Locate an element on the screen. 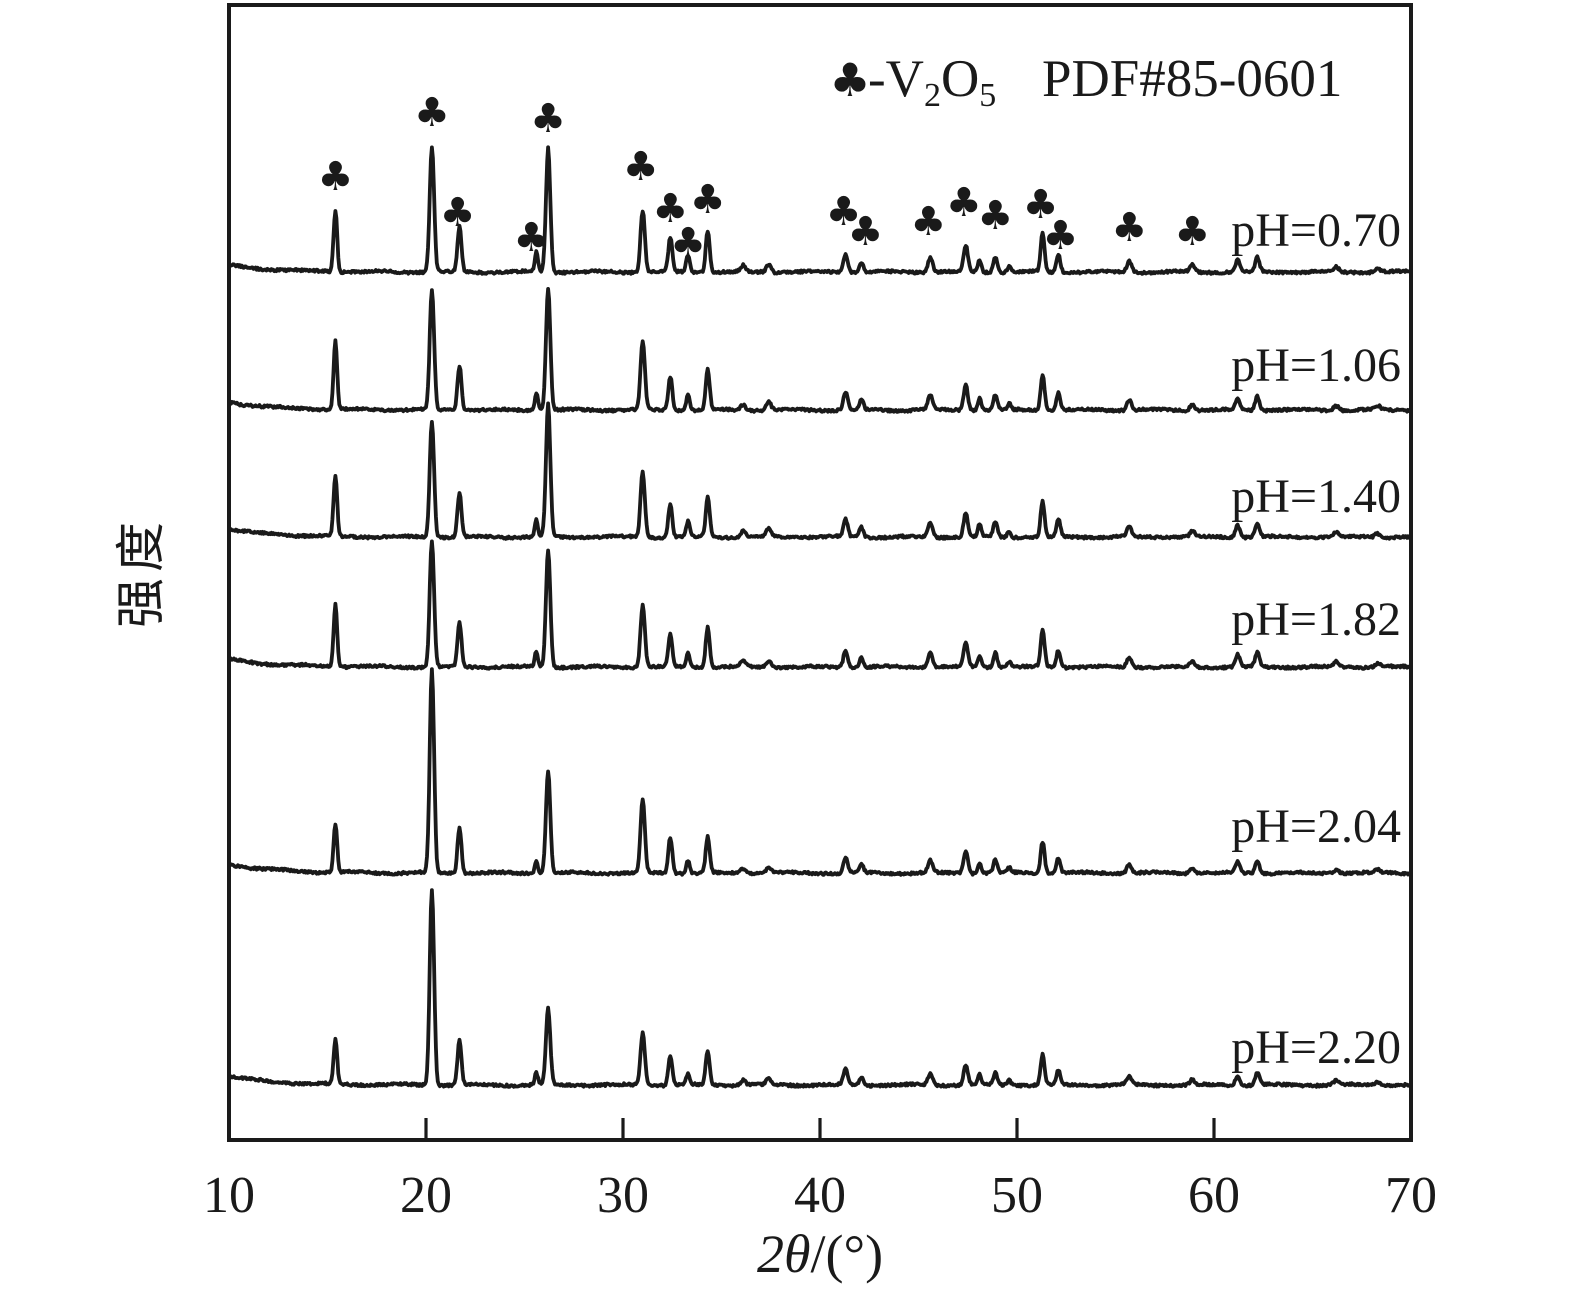 This screenshot has height=1299, width=1575. legend-pdf-card: PDF#85-0601 is located at coordinates (1192, 79).